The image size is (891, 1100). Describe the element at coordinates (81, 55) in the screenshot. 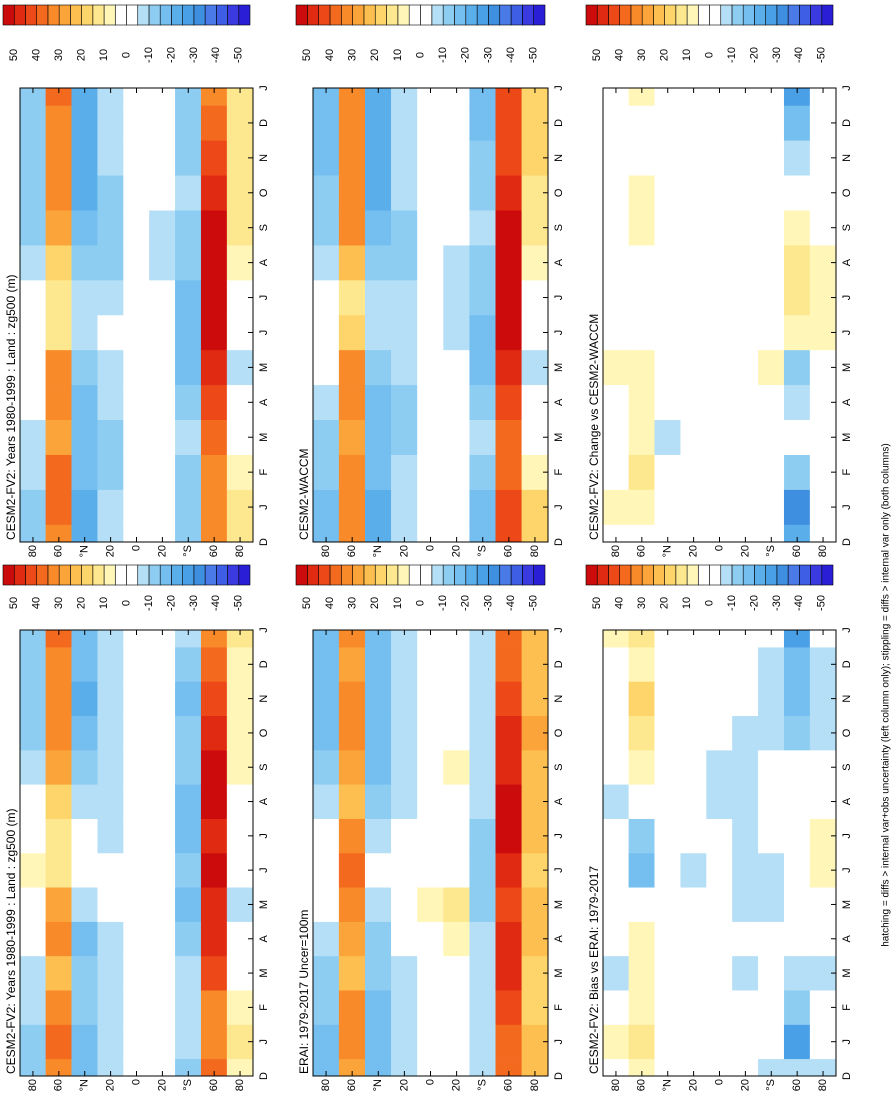

I see `colorbar-label: 20` at that location.